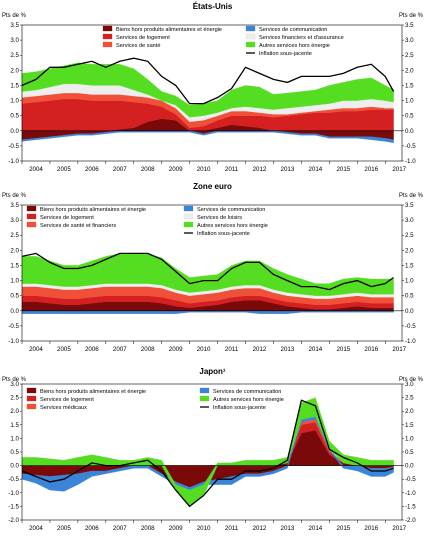 The height and width of the screenshot is (540, 425). I want to click on legend-item: Services financiers et d'assurance, so click(294, 37).